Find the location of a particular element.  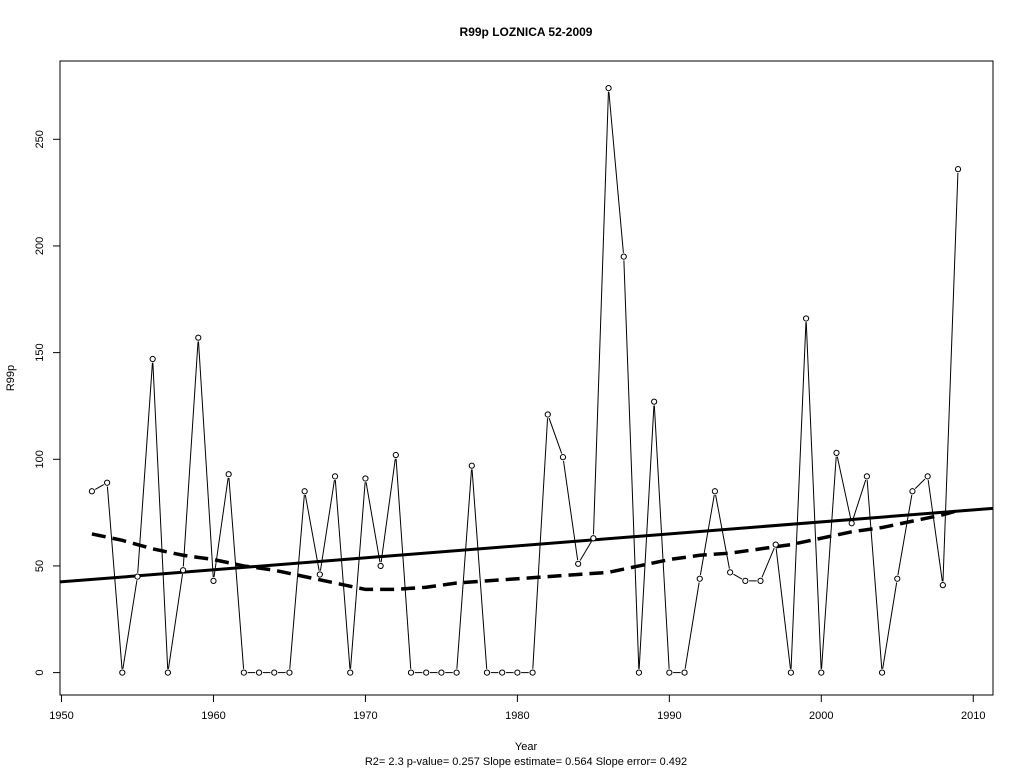

y-tick-label: 100 is located at coordinates (40, 459).